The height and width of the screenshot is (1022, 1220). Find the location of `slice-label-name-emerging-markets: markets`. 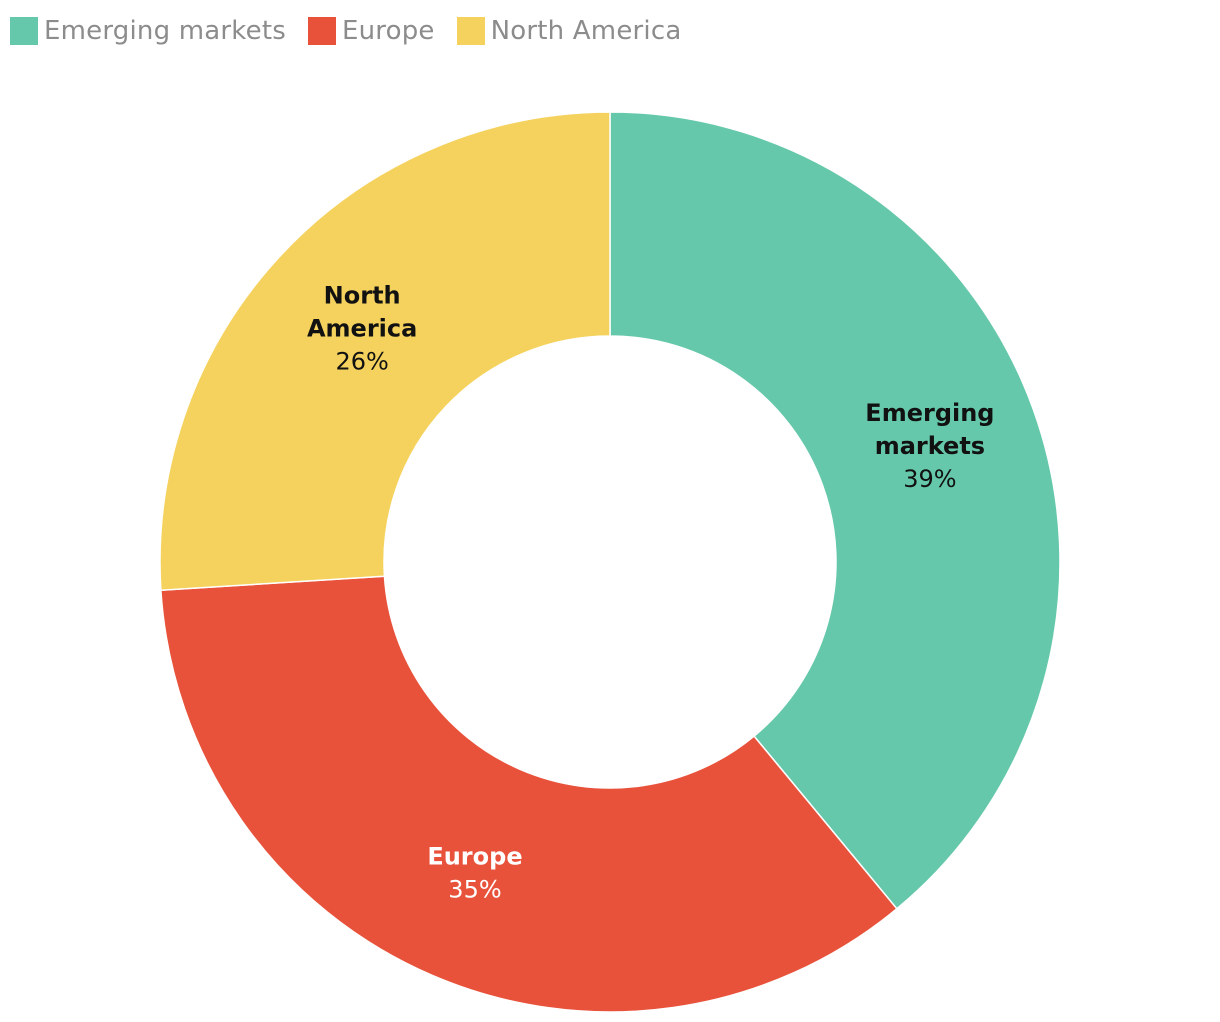

slice-label-name-emerging-markets: markets is located at coordinates (930, 446).